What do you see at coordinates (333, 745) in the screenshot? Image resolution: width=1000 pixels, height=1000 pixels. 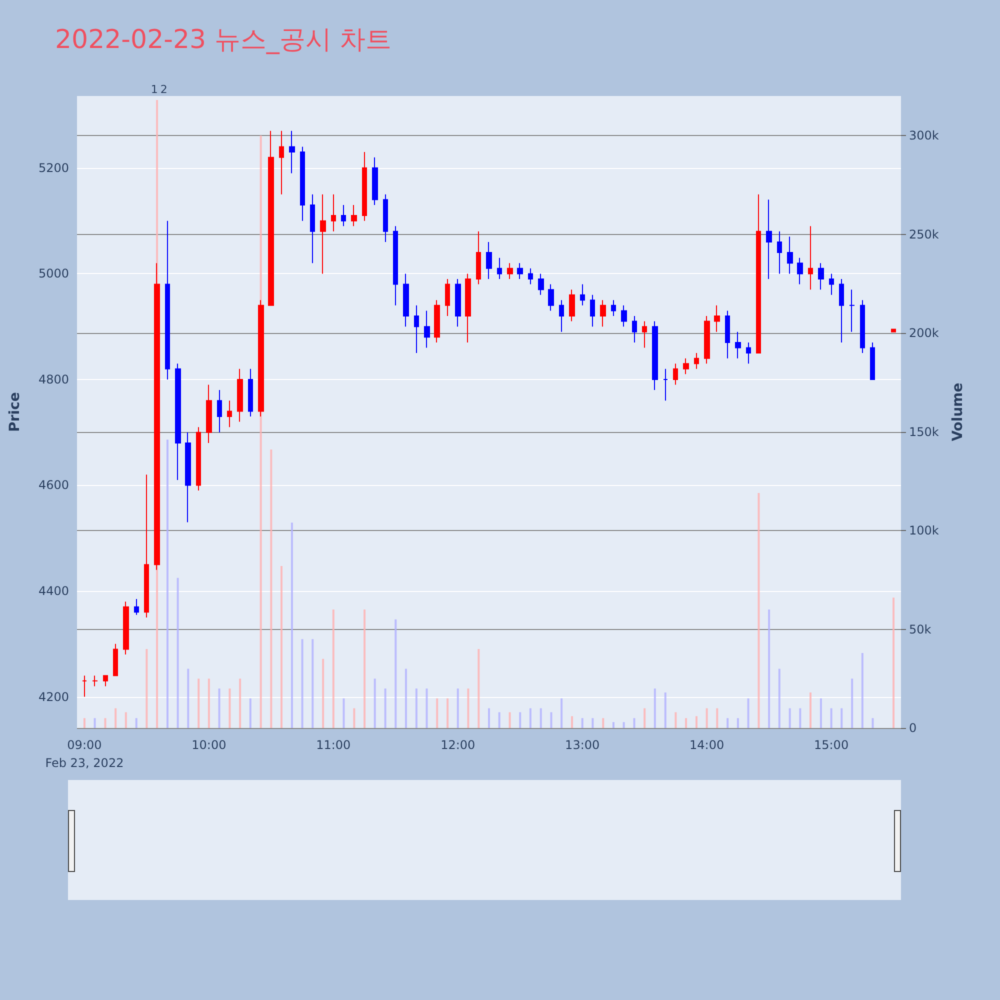 I see `x-tick-label: 11:00` at bounding box center [333, 745].